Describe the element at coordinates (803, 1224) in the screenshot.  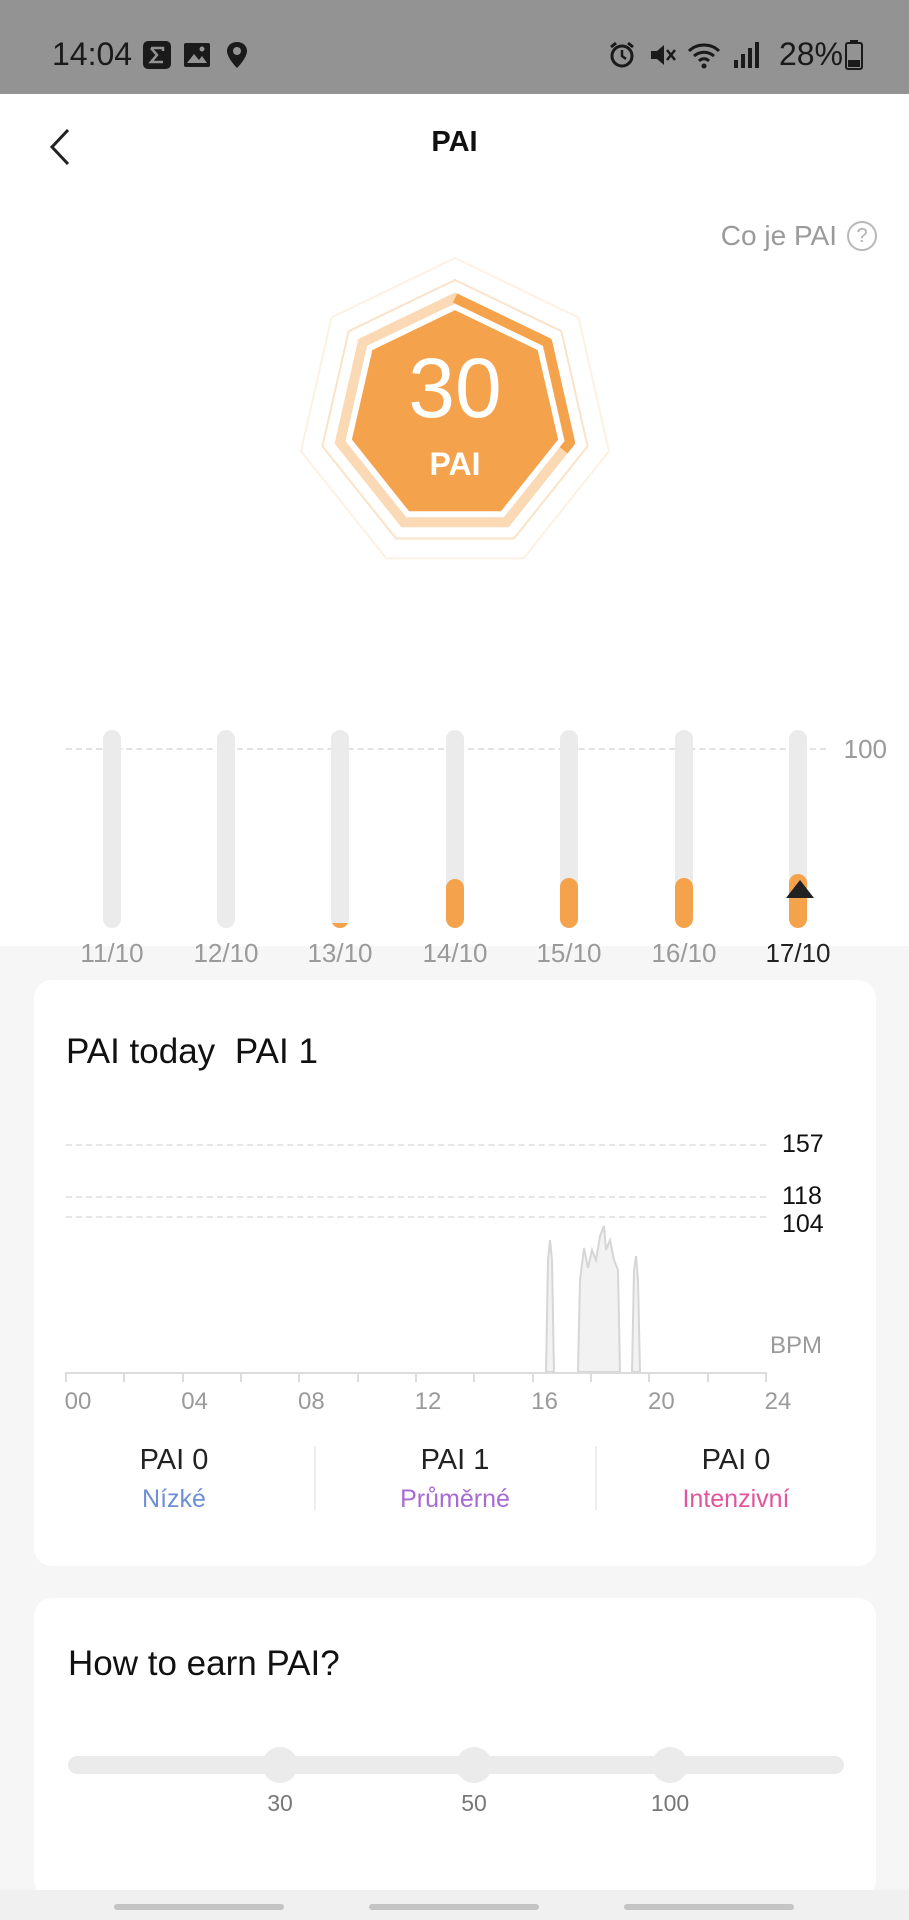
I see `ref-label-104: 104` at that location.